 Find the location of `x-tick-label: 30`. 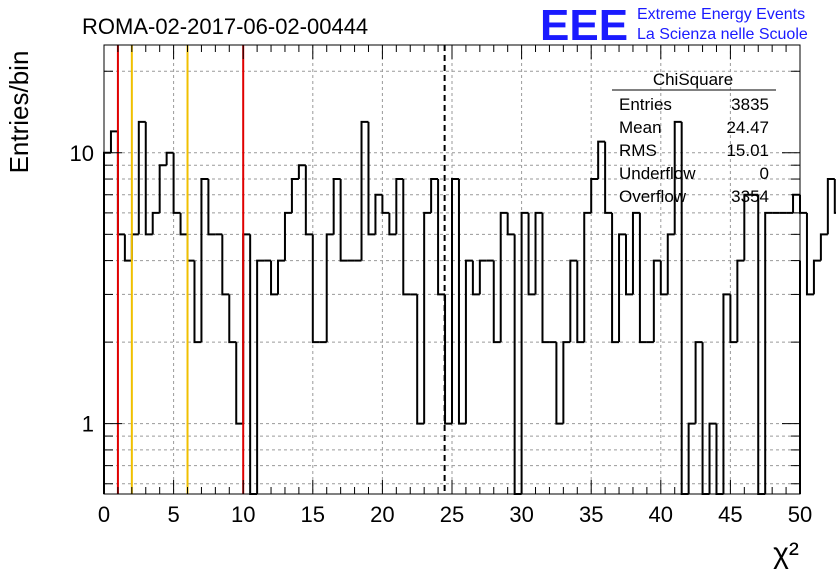

x-tick-label: 30 is located at coordinates (521, 514).